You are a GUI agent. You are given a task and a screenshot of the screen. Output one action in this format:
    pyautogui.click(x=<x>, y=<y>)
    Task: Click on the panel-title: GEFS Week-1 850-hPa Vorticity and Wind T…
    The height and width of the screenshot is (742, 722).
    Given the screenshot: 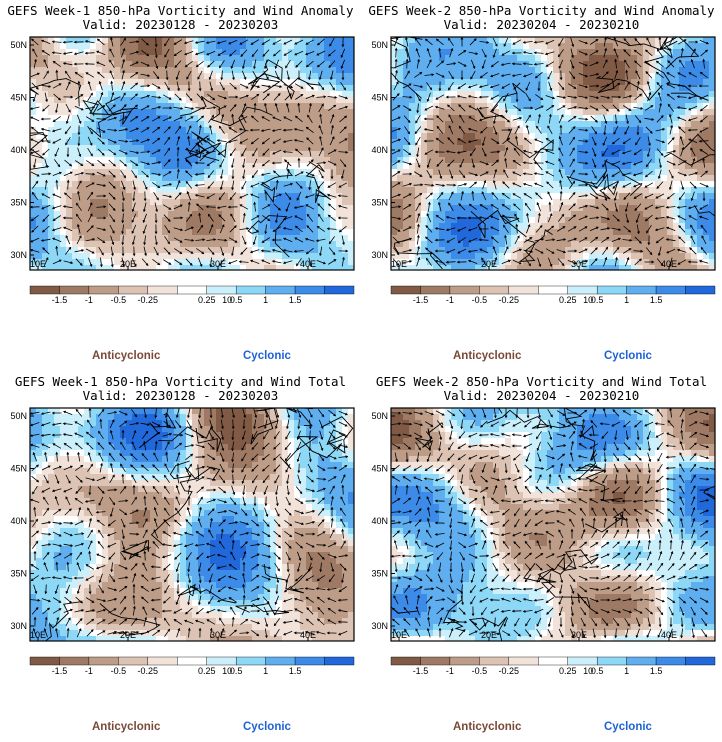 What is the action you would take?
    pyautogui.click(x=180, y=381)
    